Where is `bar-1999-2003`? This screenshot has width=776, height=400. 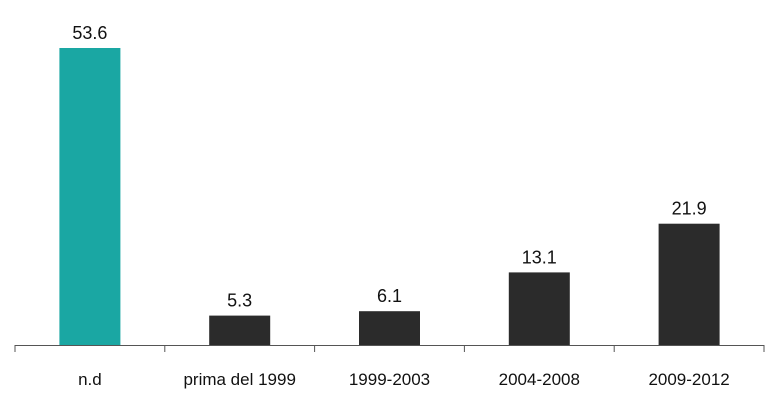 bar-1999-2003 is located at coordinates (389, 328).